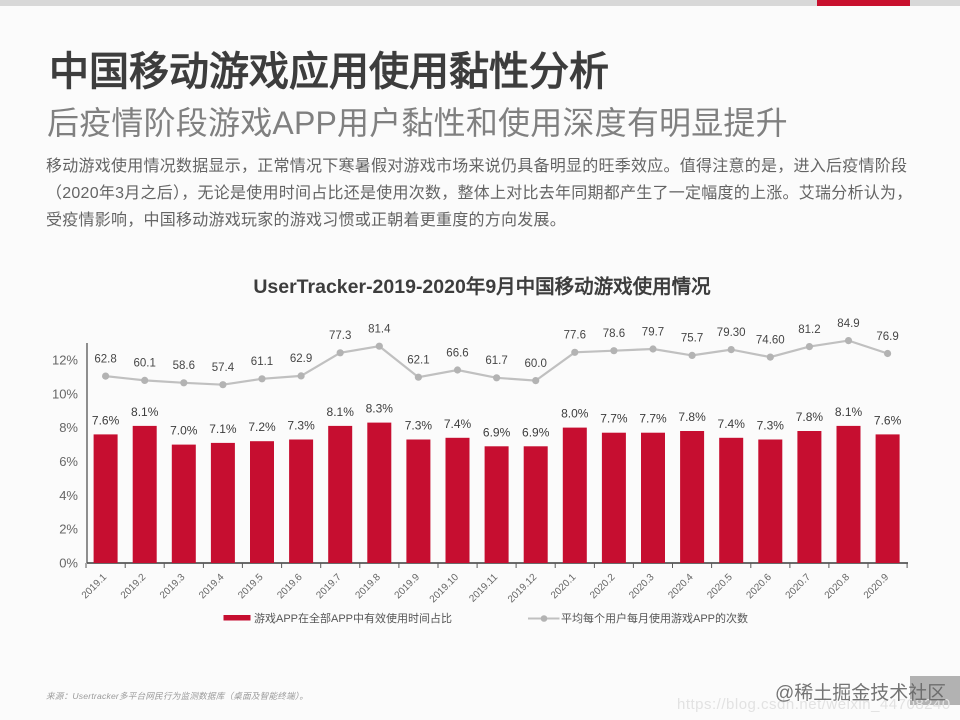 The width and height of the screenshot is (960, 720). Describe the element at coordinates (457, 353) in the screenshot. I see `svg-text: 66.6` at that location.